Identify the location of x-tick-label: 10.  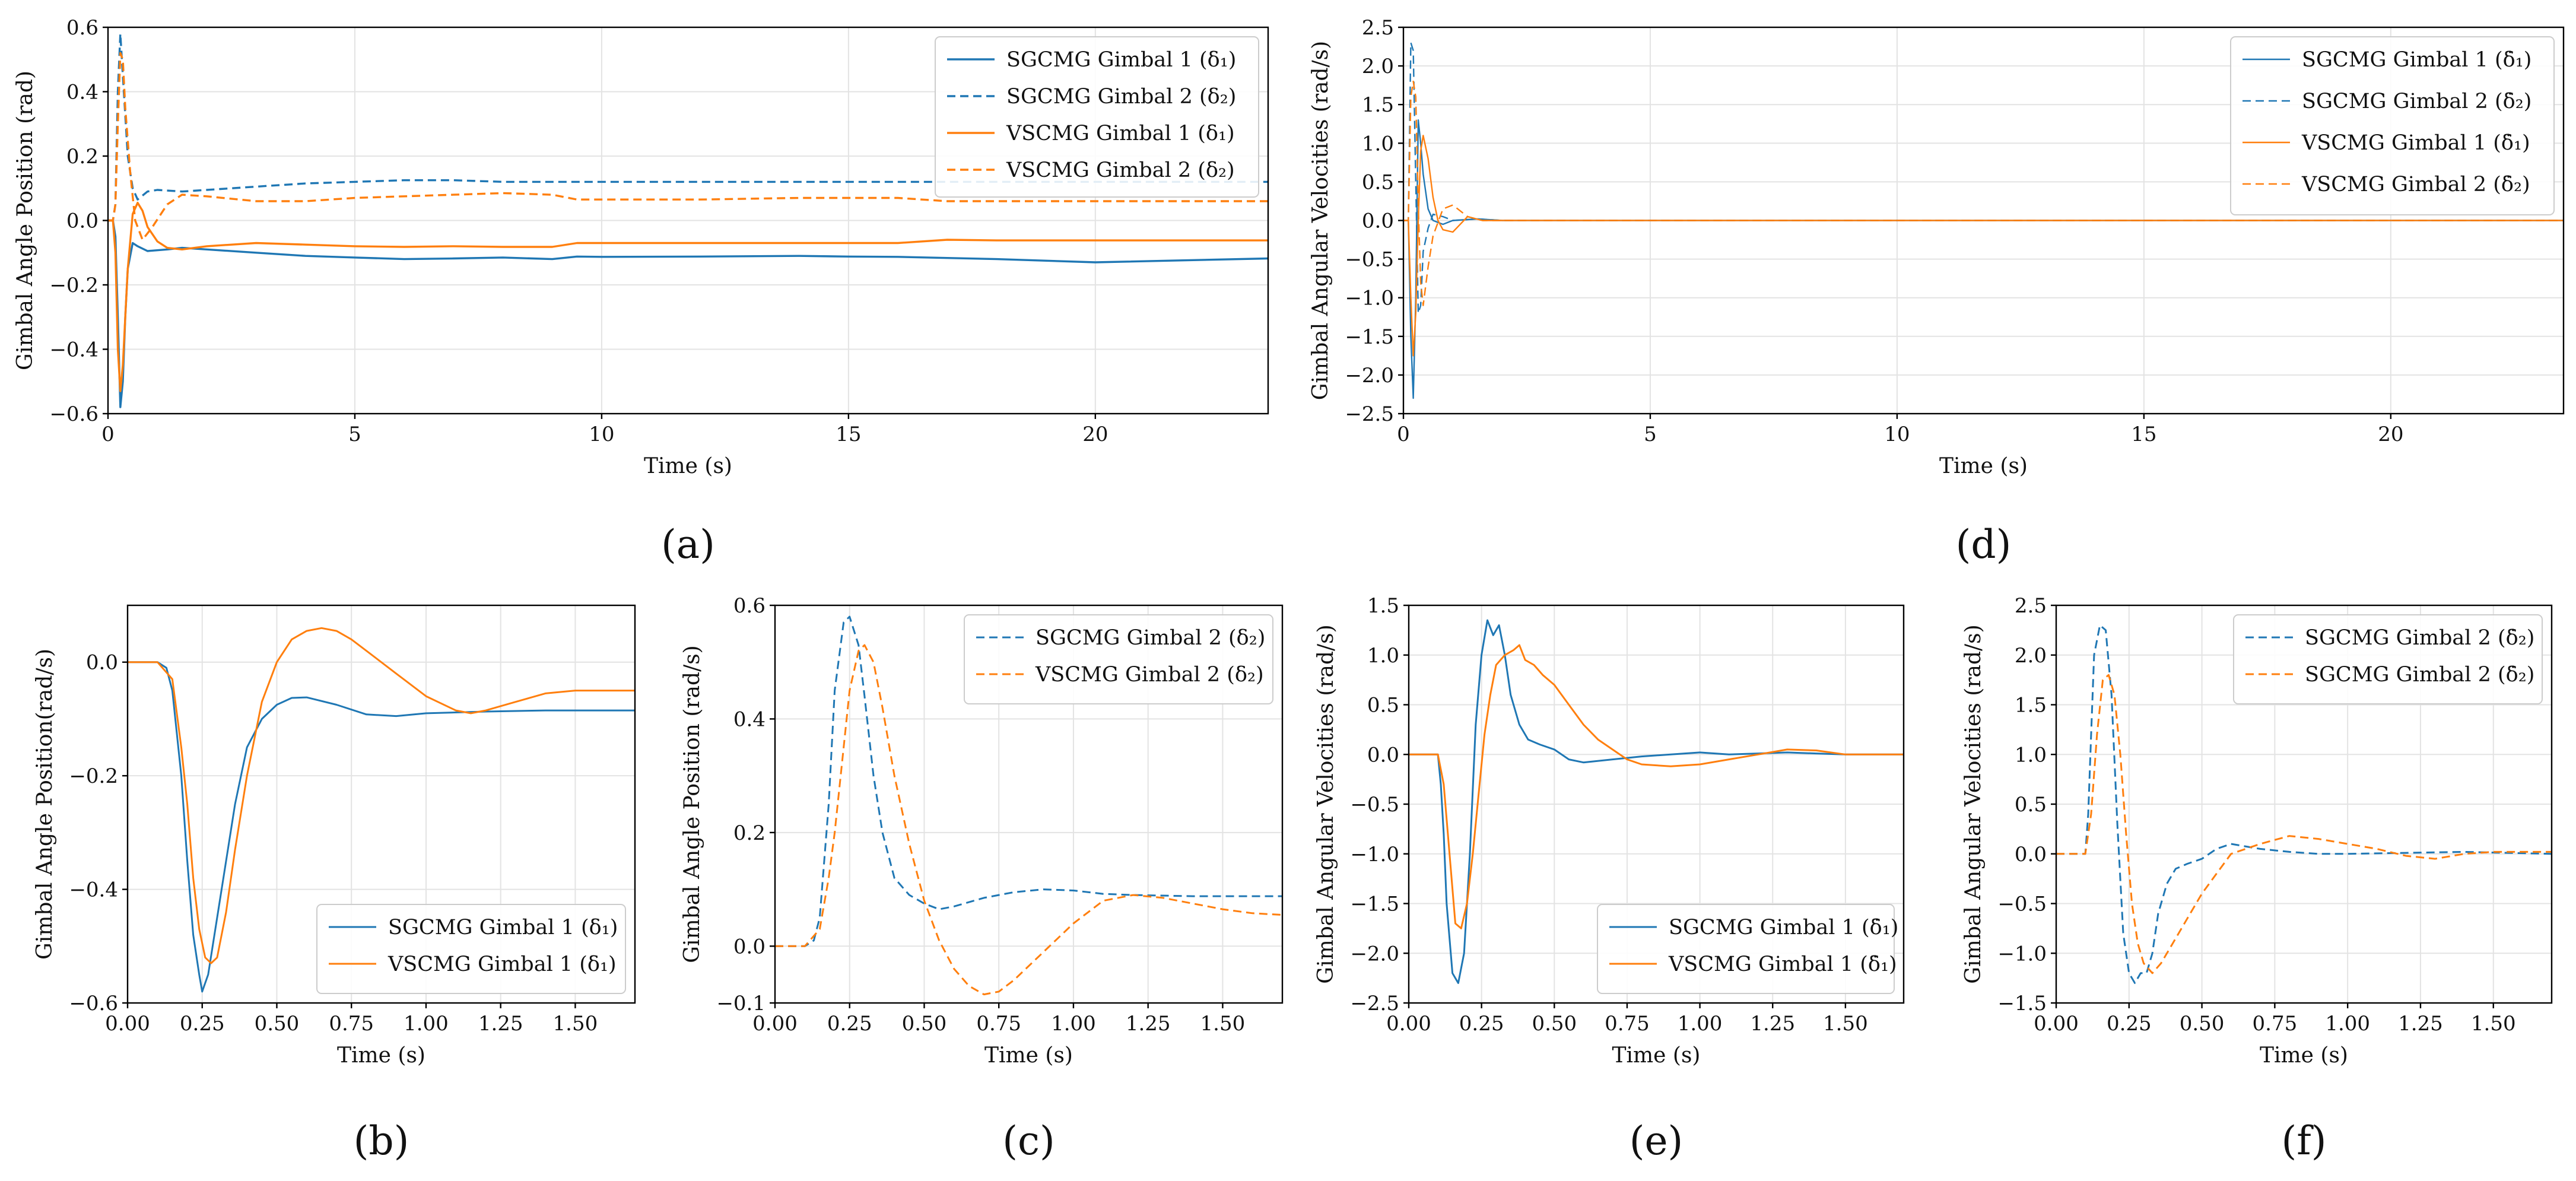
(601, 434).